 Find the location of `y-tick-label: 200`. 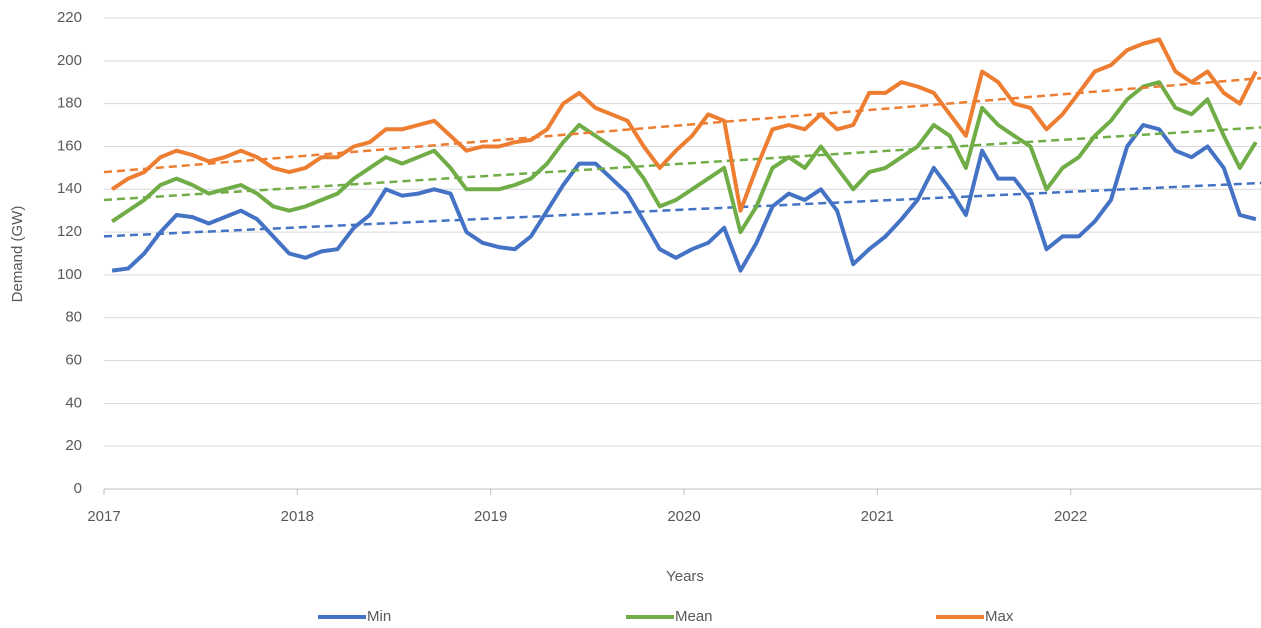

y-tick-label: 200 is located at coordinates (69, 60).